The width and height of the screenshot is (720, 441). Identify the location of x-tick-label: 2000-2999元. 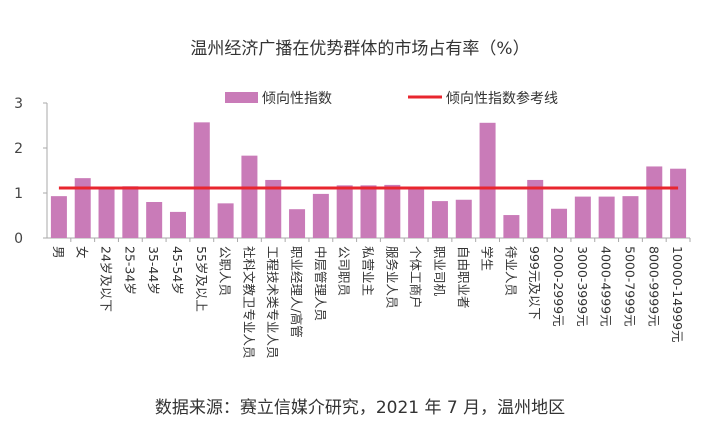
(558, 286).